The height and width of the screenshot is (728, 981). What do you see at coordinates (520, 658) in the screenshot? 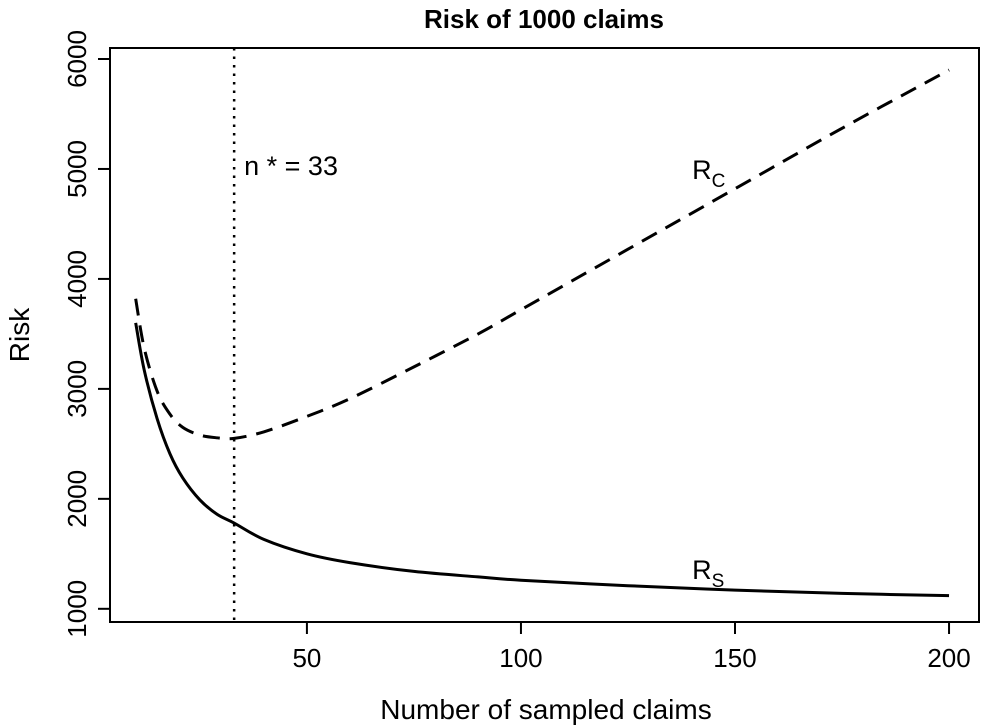
I see `x-tick-label: 100` at bounding box center [520, 658].